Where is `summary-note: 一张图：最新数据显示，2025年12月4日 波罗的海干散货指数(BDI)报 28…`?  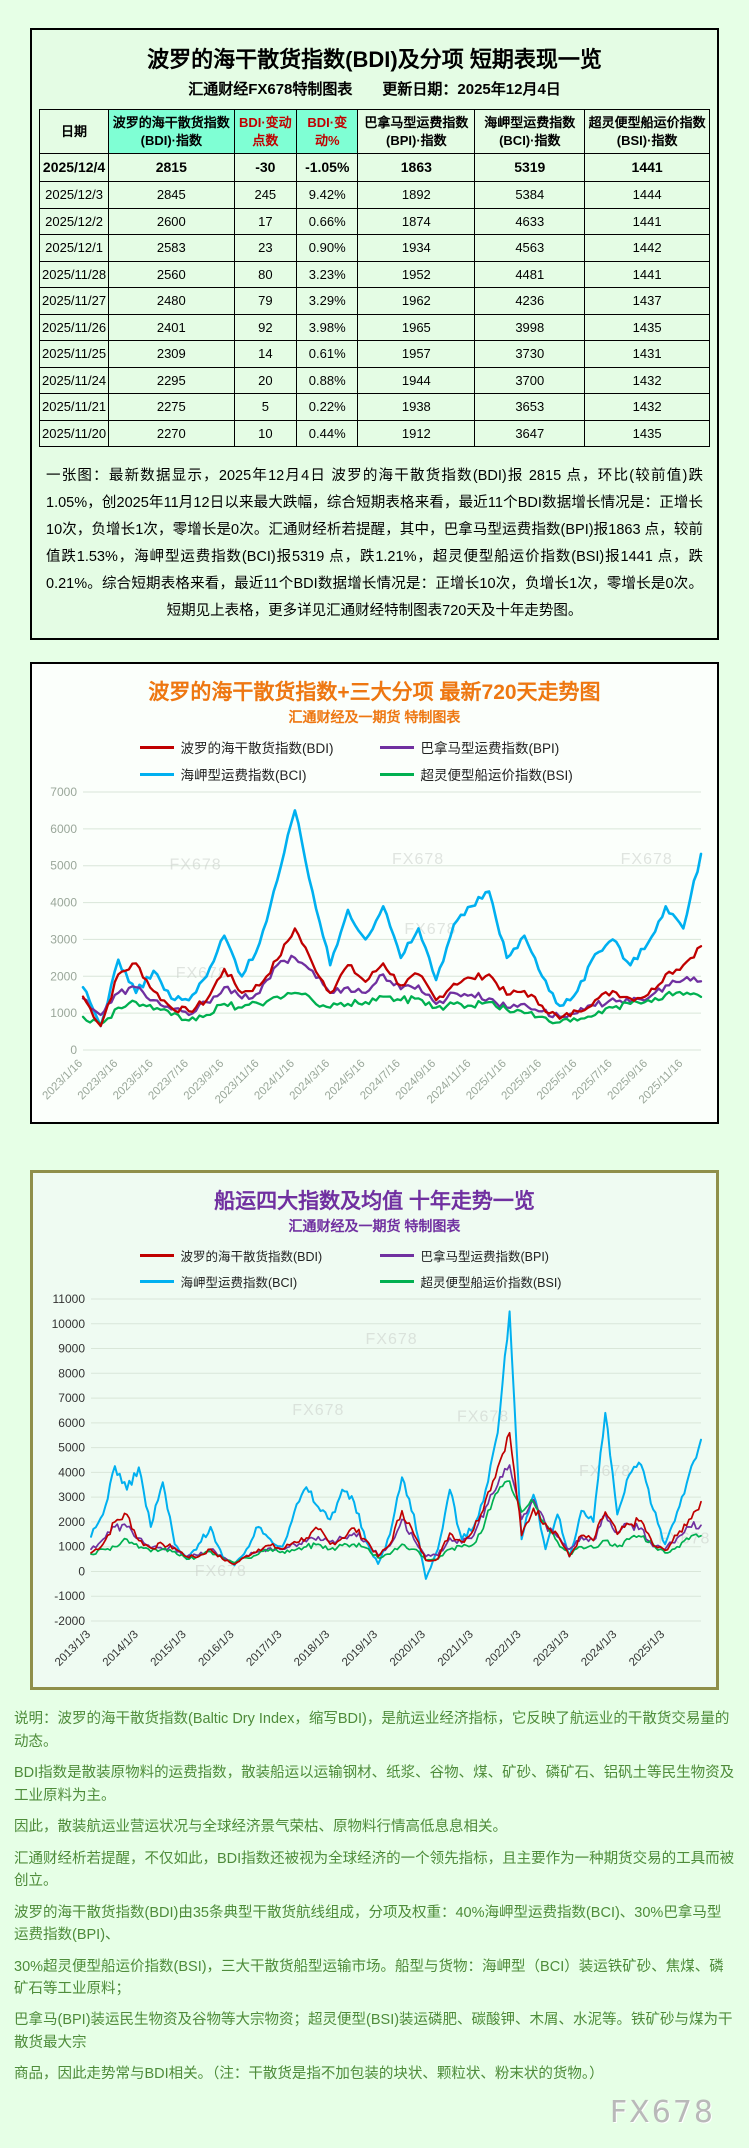
summary-note: 一张图：最新数据显示，2025年12月4日 波罗的海干散货指数(BDI)报 28… is located at coordinates (374, 543).